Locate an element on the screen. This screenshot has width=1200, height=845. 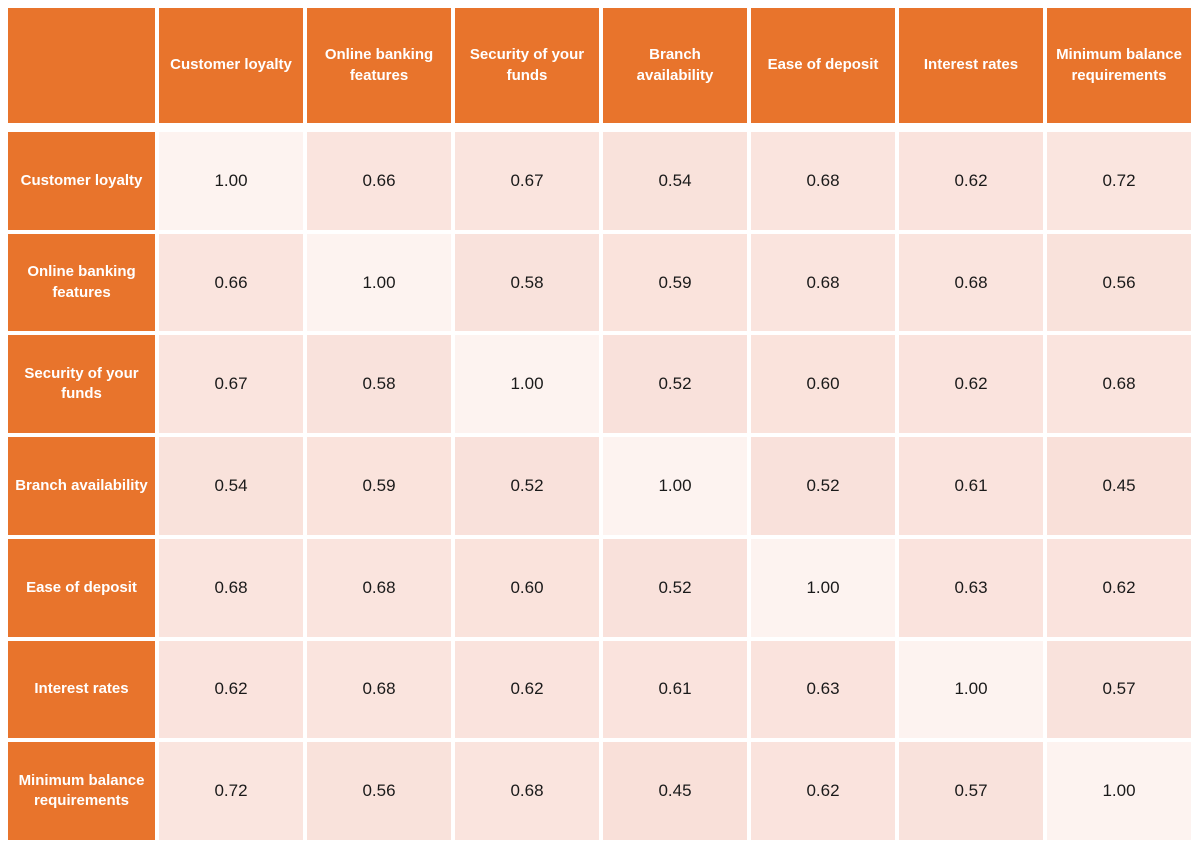
corner-cell is located at coordinates (81, 65).